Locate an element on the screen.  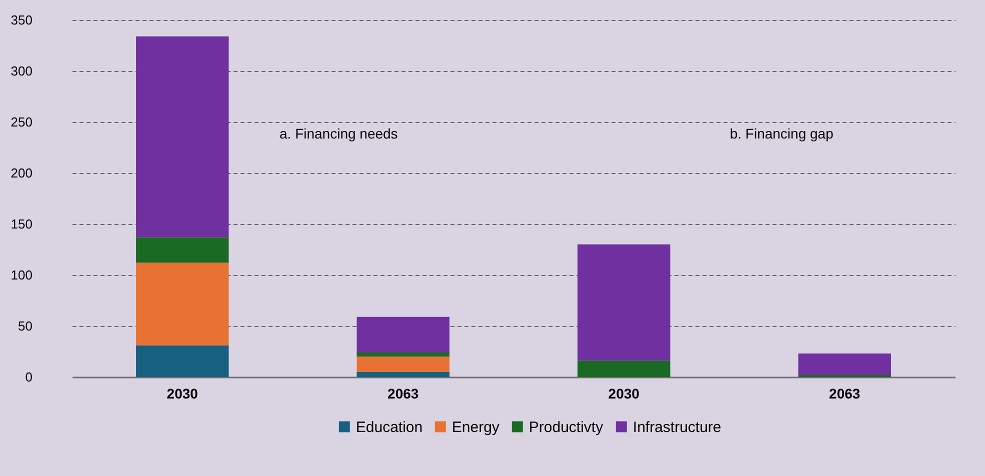
legend-label: Education is located at coordinates (389, 427).